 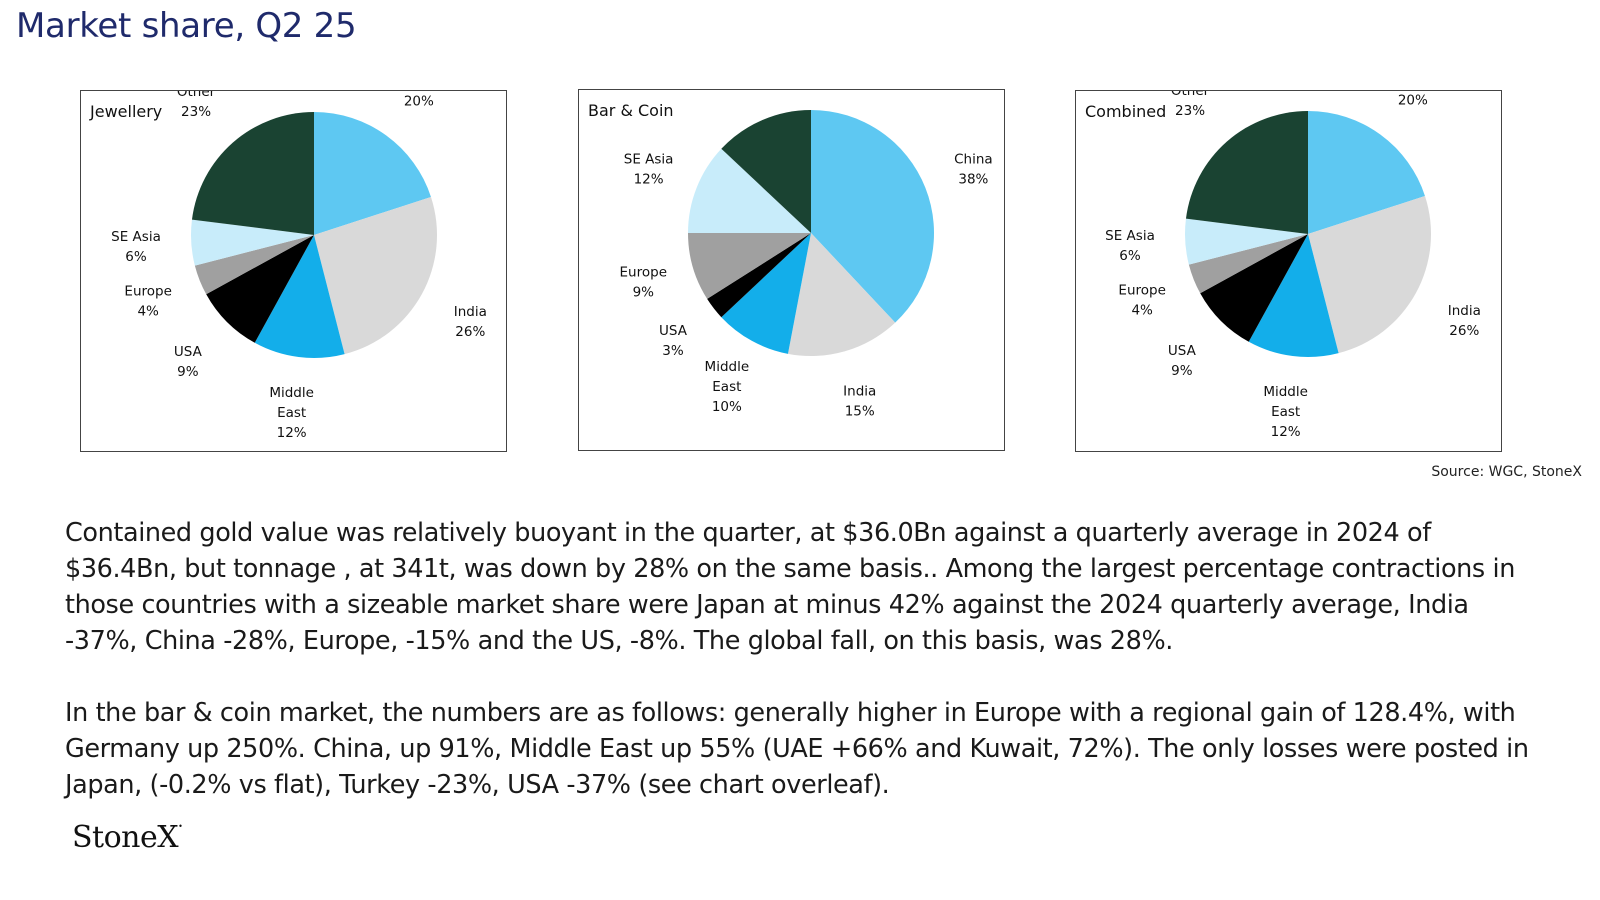 What do you see at coordinates (859, 402) in the screenshot?
I see `slice-label-india: India 15%` at bounding box center [859, 402].